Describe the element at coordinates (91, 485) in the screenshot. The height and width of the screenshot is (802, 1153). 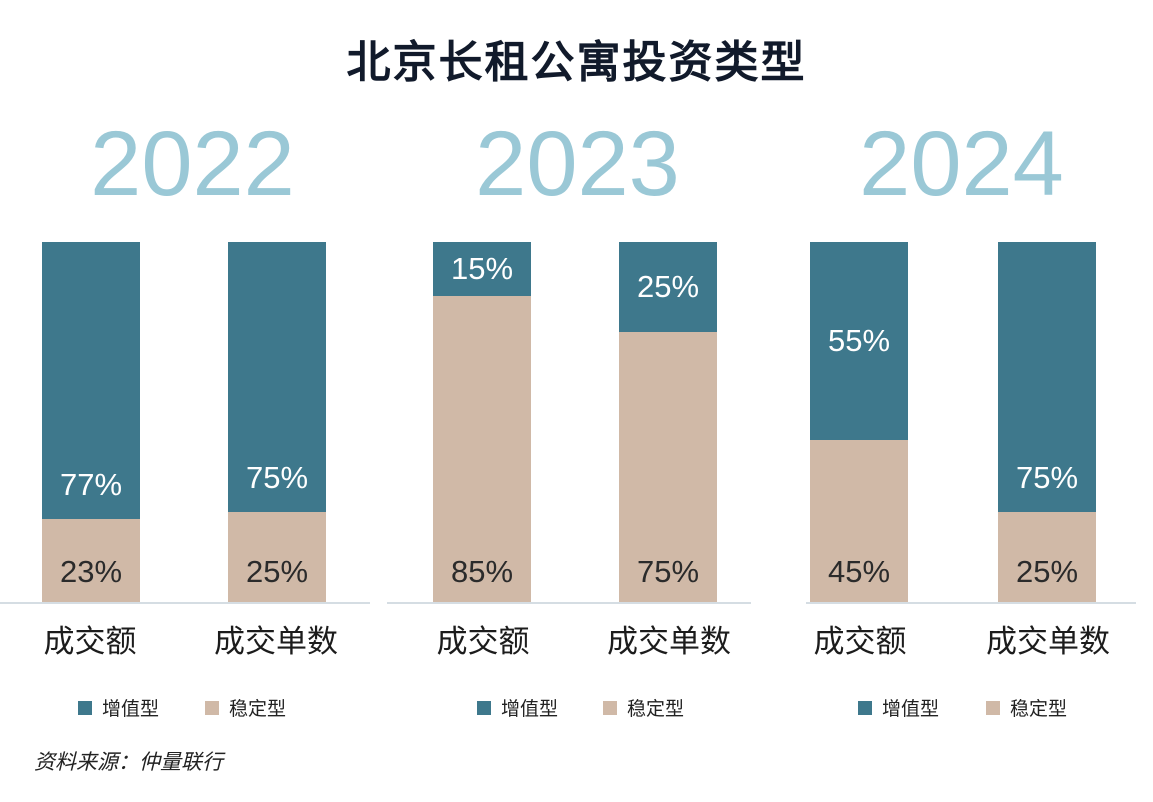
I see `data-label-growth: 77%` at that location.